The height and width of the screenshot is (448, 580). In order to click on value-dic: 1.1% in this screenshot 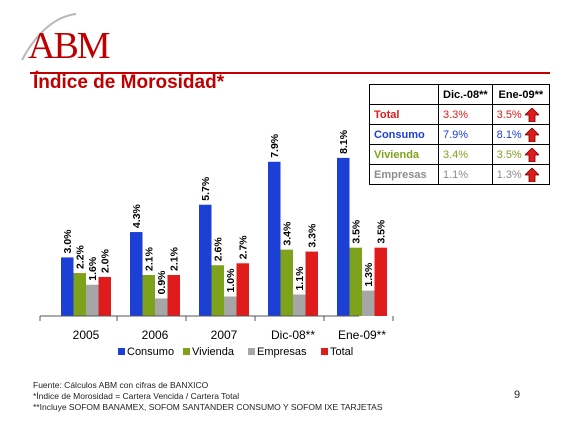, I will do `click(465, 174)`.